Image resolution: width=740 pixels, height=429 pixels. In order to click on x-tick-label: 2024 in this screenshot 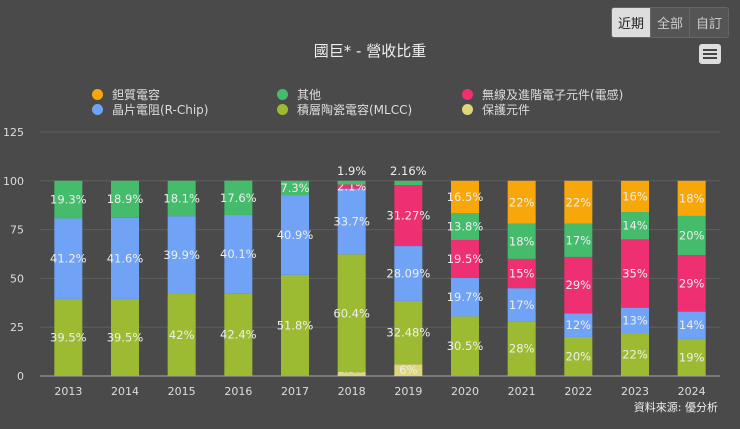, I will do `click(692, 391)`.